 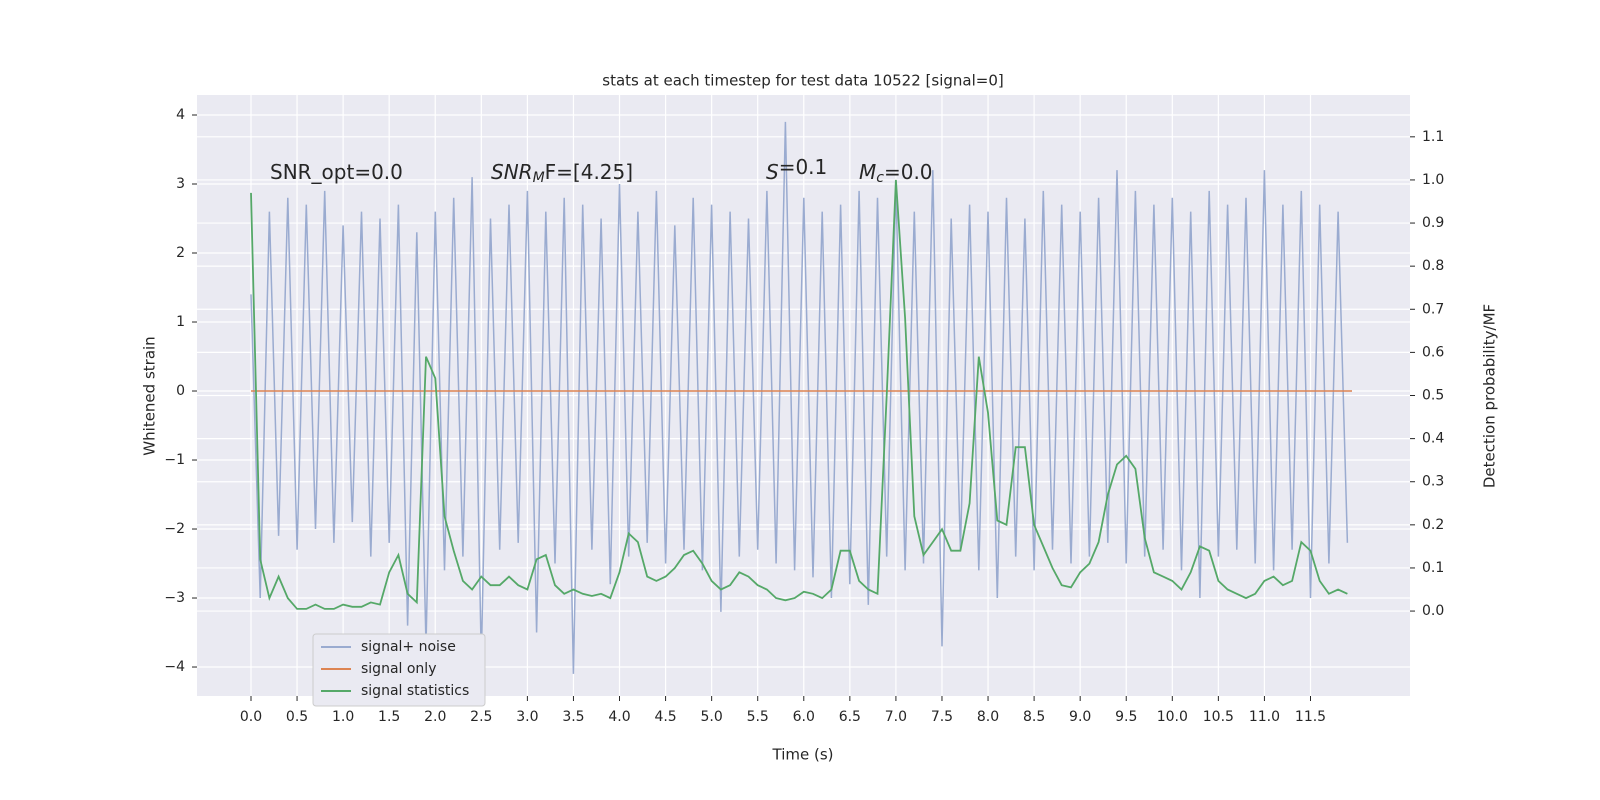 I want to click on annotation-part: =0.0, so click(x=908, y=172).